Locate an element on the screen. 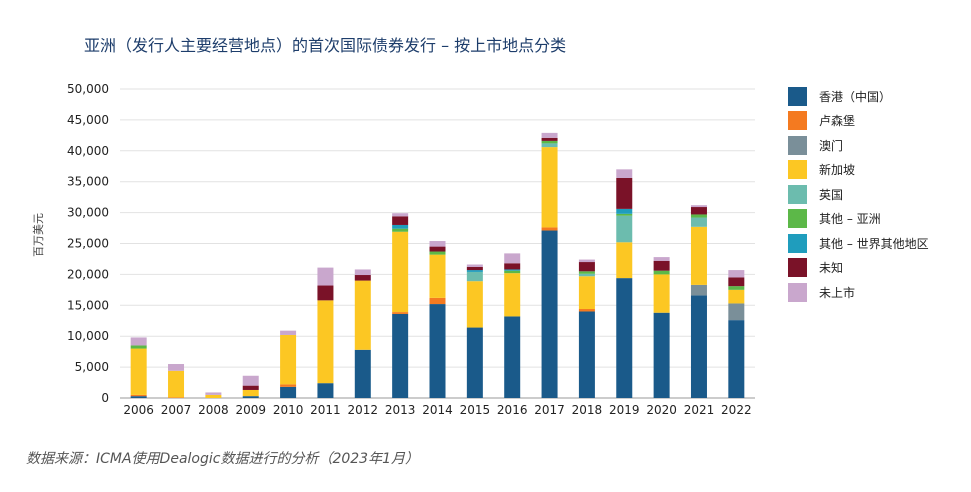 Image resolution: width=971 pixels, height=492 pixels. y-tick-label: 40,000 is located at coordinates (88, 151).